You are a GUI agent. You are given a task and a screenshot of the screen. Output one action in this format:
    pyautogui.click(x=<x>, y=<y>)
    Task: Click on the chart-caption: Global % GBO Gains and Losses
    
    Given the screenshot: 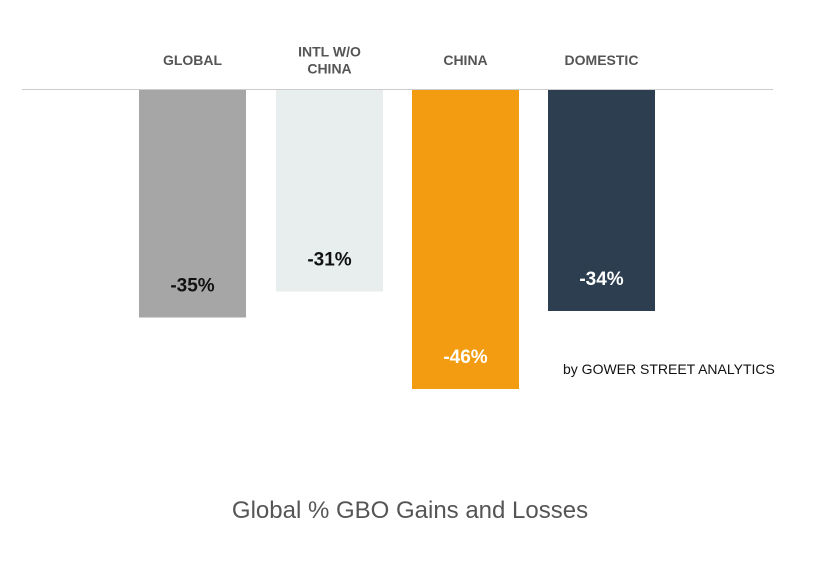 What is the action you would take?
    pyautogui.click(x=410, y=510)
    